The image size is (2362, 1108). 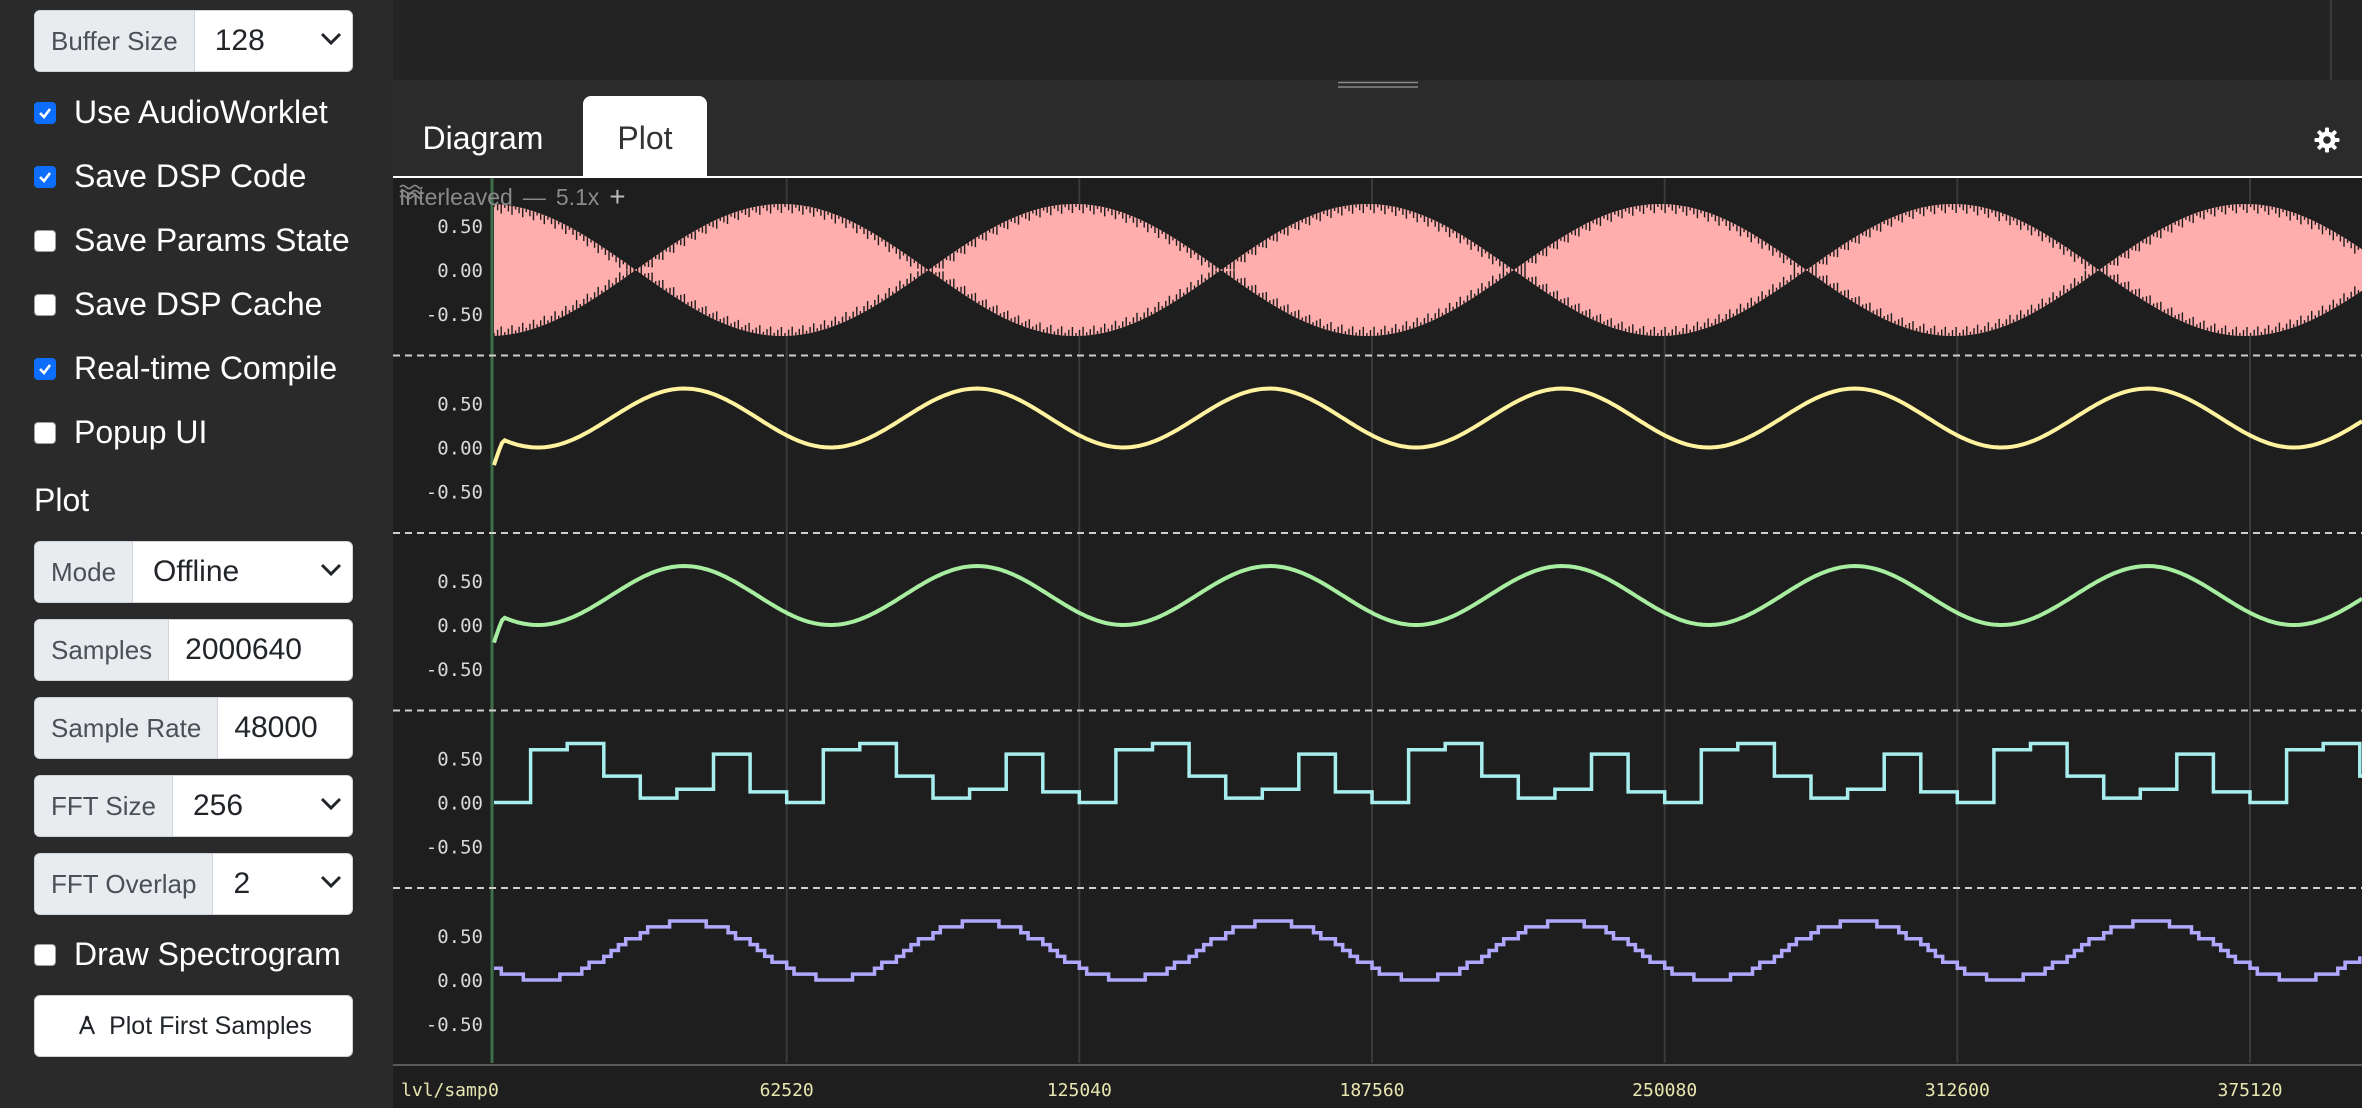 What do you see at coordinates (617, 196) in the screenshot?
I see `zoom-in-button: +` at bounding box center [617, 196].